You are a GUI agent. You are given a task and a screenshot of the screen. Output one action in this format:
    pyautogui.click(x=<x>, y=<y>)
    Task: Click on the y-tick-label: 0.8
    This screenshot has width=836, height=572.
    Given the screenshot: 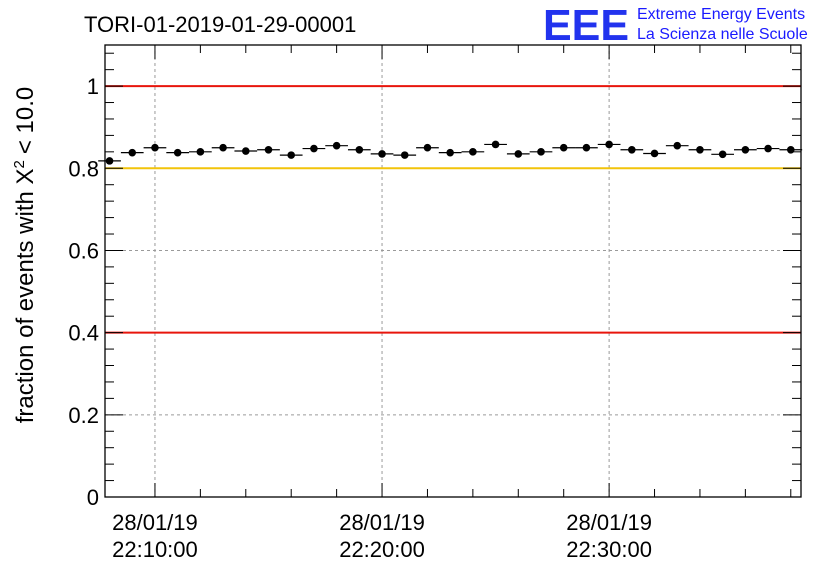 What is the action you would take?
    pyautogui.click(x=83, y=168)
    